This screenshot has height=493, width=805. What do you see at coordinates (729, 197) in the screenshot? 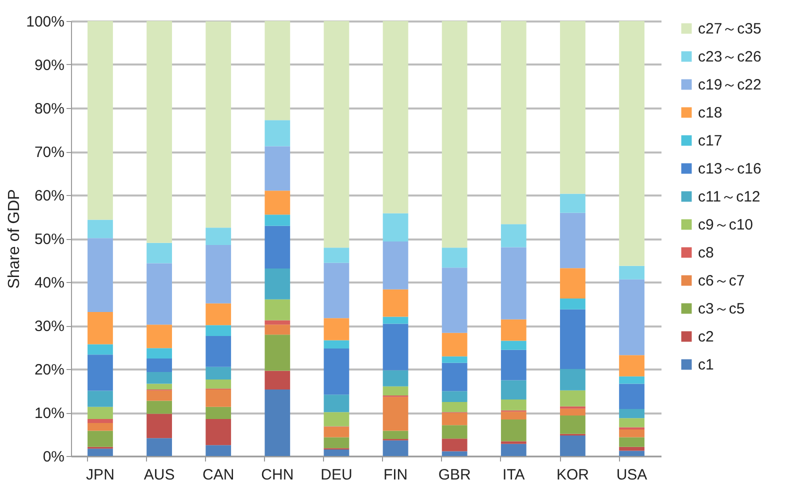
I see `legend-label: c11～c12` at bounding box center [729, 197].